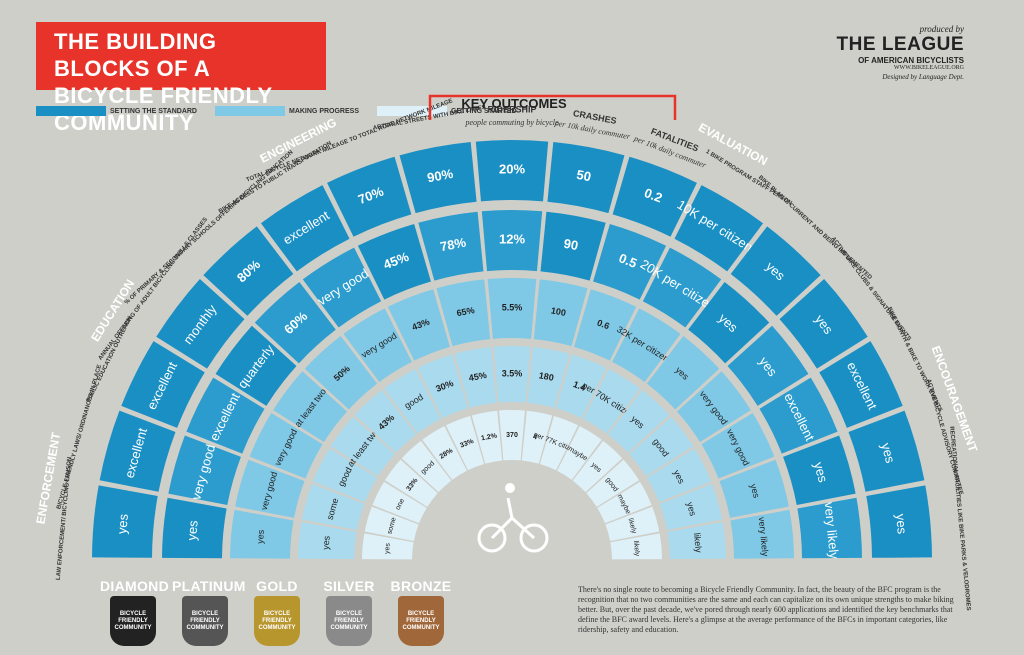 The image size is (1024, 655). Describe the element at coordinates (135, 55) in the screenshot. I see `title-line-1: THE BUILDING BLOCKS OF A` at that location.